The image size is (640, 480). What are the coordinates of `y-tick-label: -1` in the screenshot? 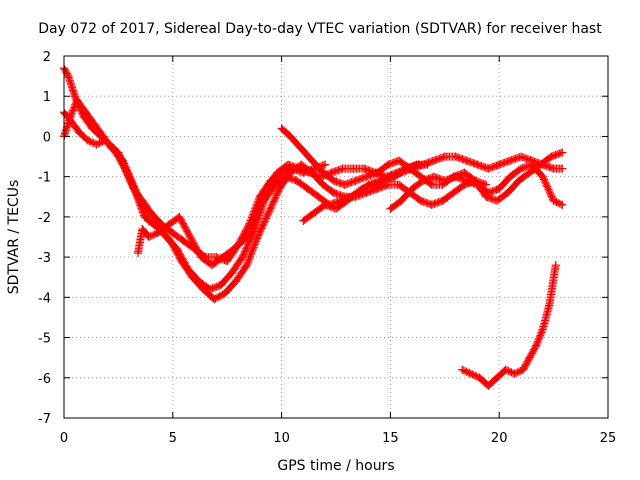 It's located at (44, 178).